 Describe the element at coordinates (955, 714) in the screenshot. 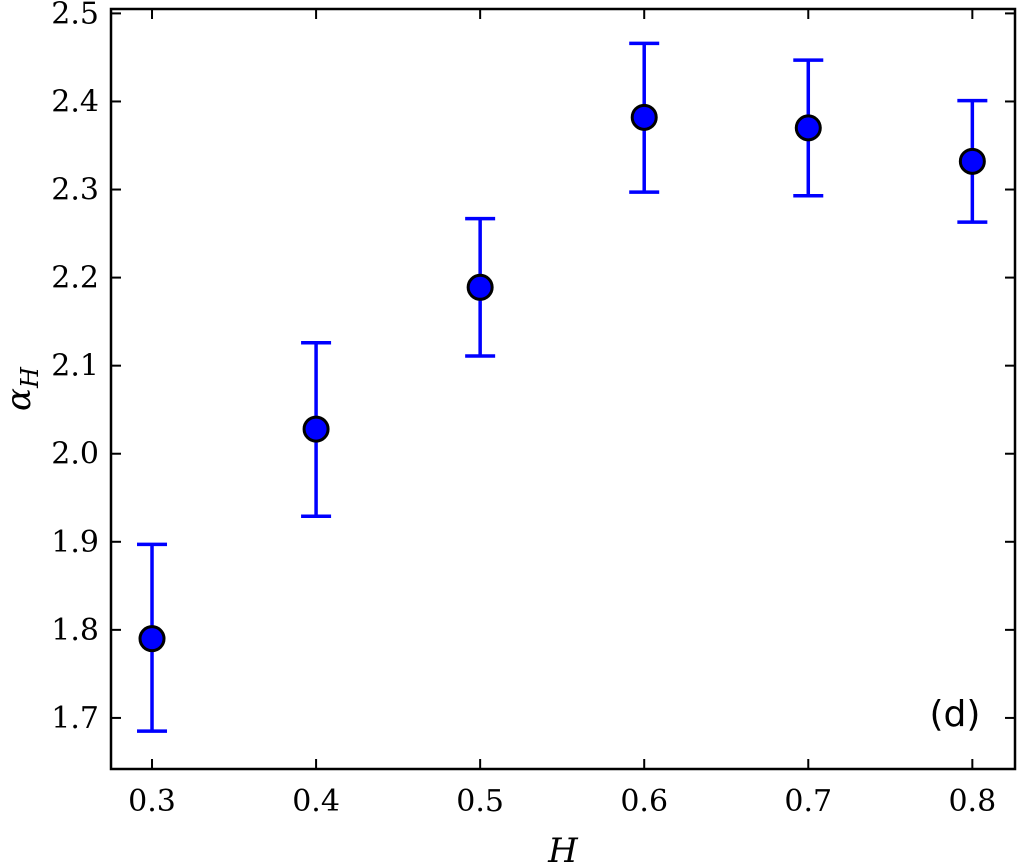

I see `panel-label: (d)` at that location.